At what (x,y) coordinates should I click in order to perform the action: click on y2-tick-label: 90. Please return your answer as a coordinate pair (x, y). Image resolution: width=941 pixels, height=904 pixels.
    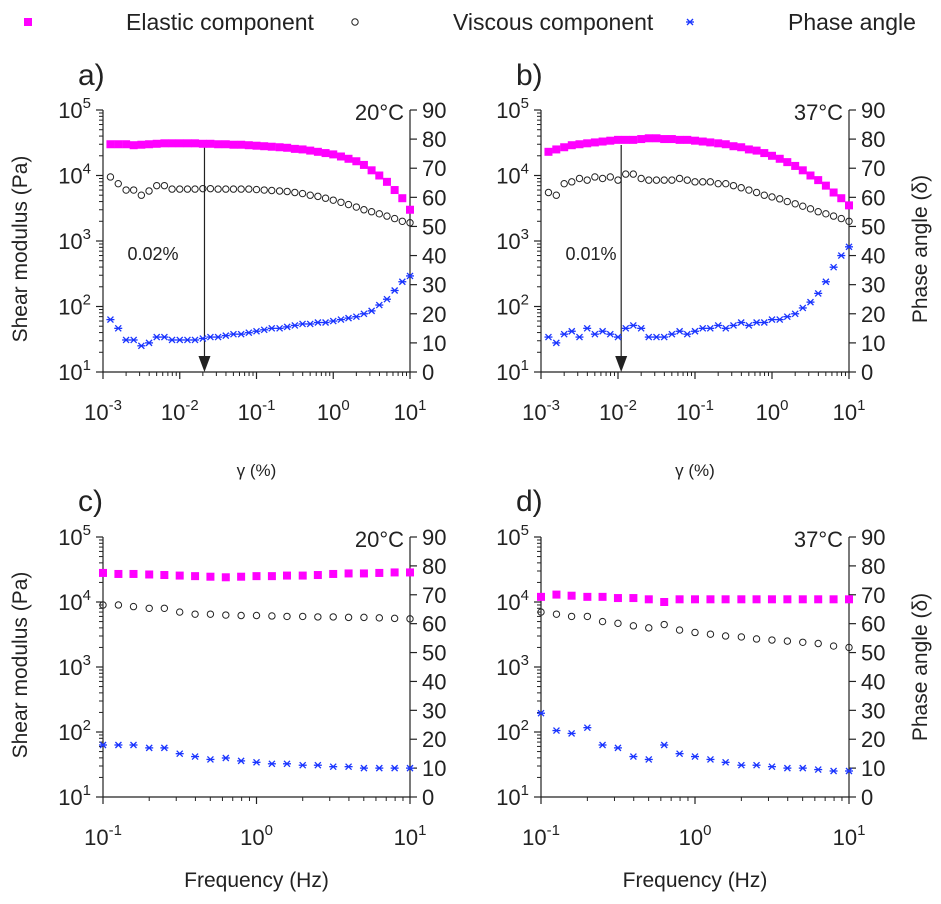
    Looking at the image, I should click on (873, 110).